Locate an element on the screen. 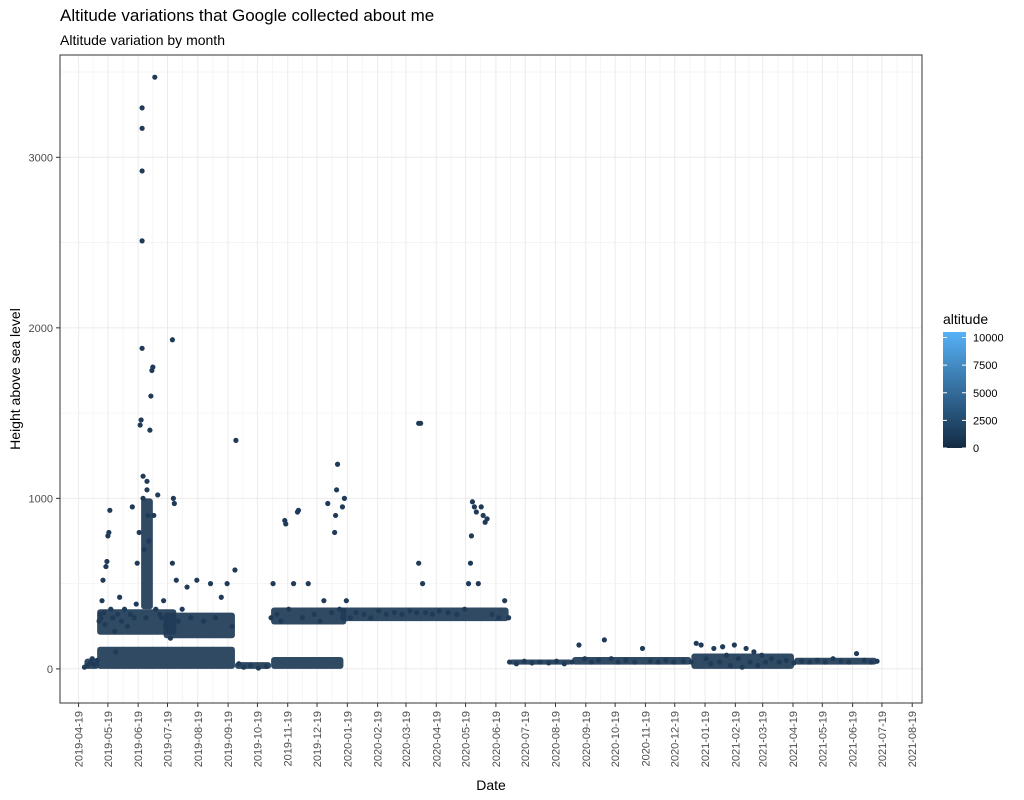 This screenshot has height=800, width=1024. x-tick-label: 2020-11-19 is located at coordinates (646, 738).